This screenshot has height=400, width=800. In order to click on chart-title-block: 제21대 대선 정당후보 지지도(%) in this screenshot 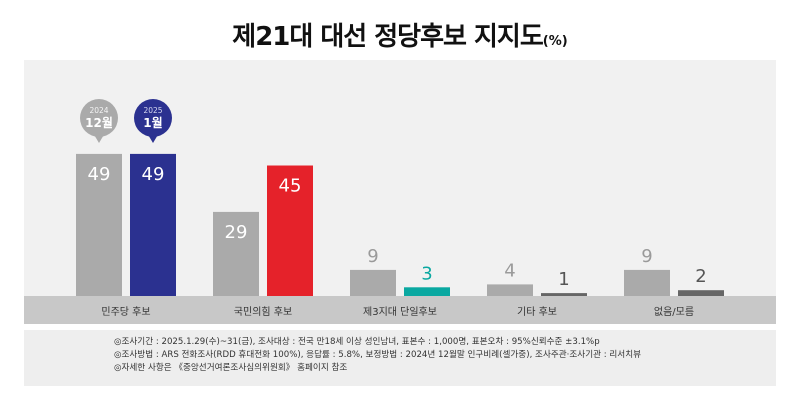, I will do `click(400, 34)`.